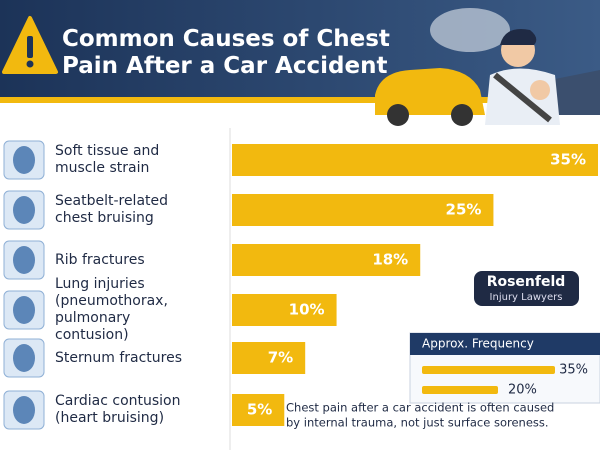 This screenshot has height=450, width=600. What do you see at coordinates (300, 100) in the screenshot?
I see `header-stripe` at bounding box center [300, 100].